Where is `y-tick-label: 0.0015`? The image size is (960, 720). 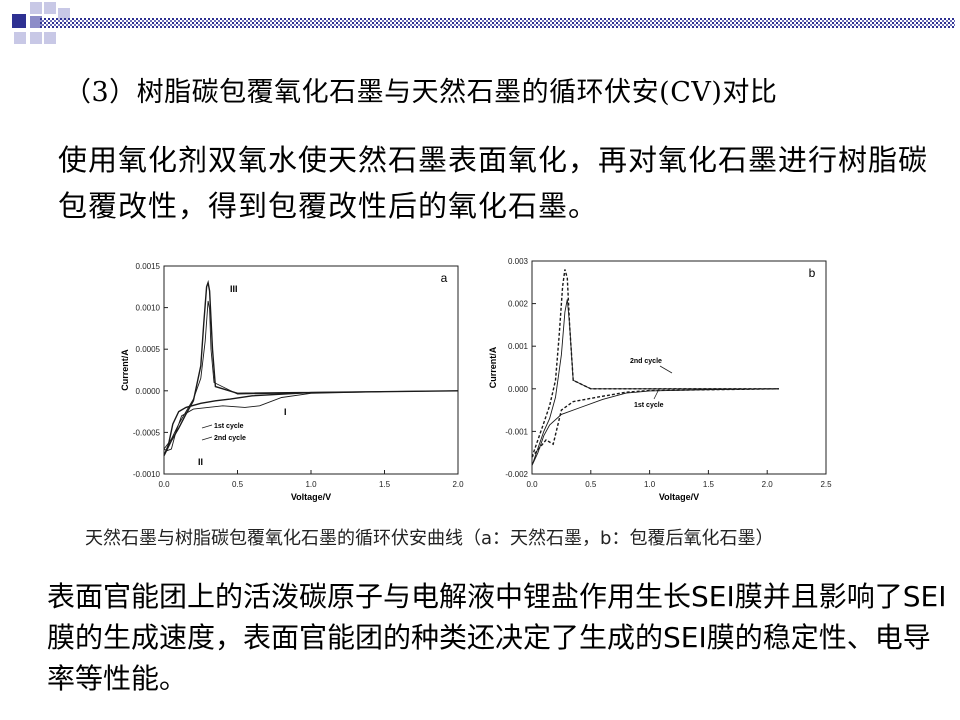
y-tick-label: 0.0015 is located at coordinates (148, 266).